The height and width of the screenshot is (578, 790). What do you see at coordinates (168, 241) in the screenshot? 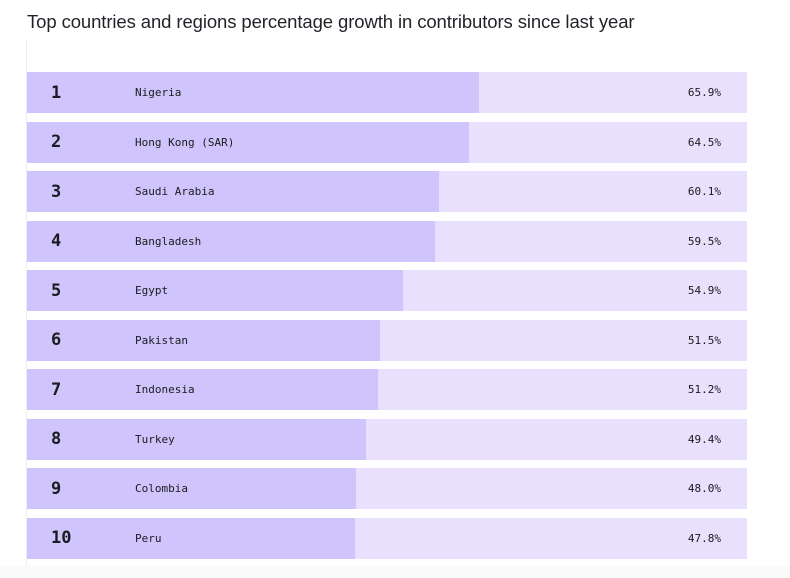
I see `category-label: Bangladesh` at bounding box center [168, 241].